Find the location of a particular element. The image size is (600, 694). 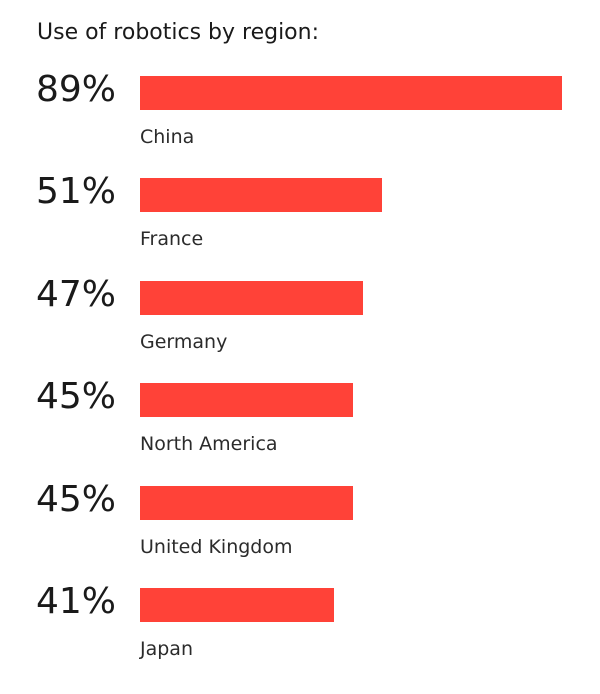

bar-row: 89% China is located at coordinates (300, 117).